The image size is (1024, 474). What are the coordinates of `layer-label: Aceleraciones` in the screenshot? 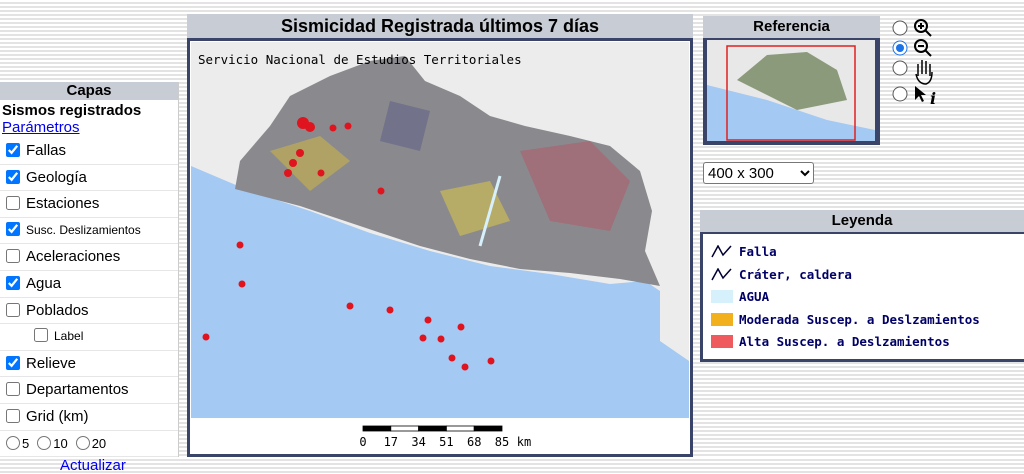 It's located at (73, 257).